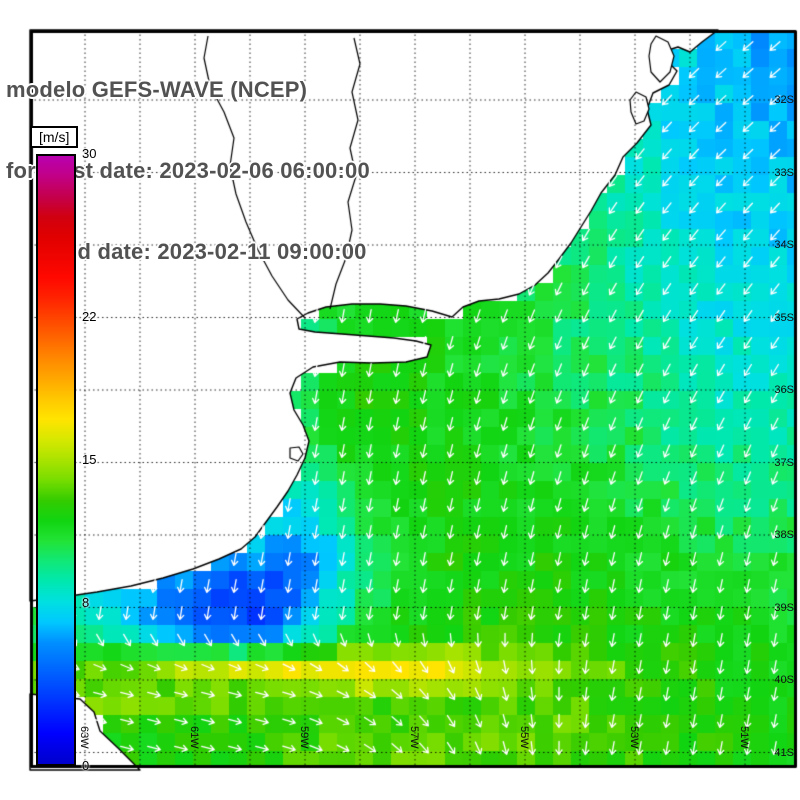 Image resolution: width=800 pixels, height=800 pixels. What do you see at coordinates (84, 737) in the screenshot?
I see `lon-label: 63W` at bounding box center [84, 737].